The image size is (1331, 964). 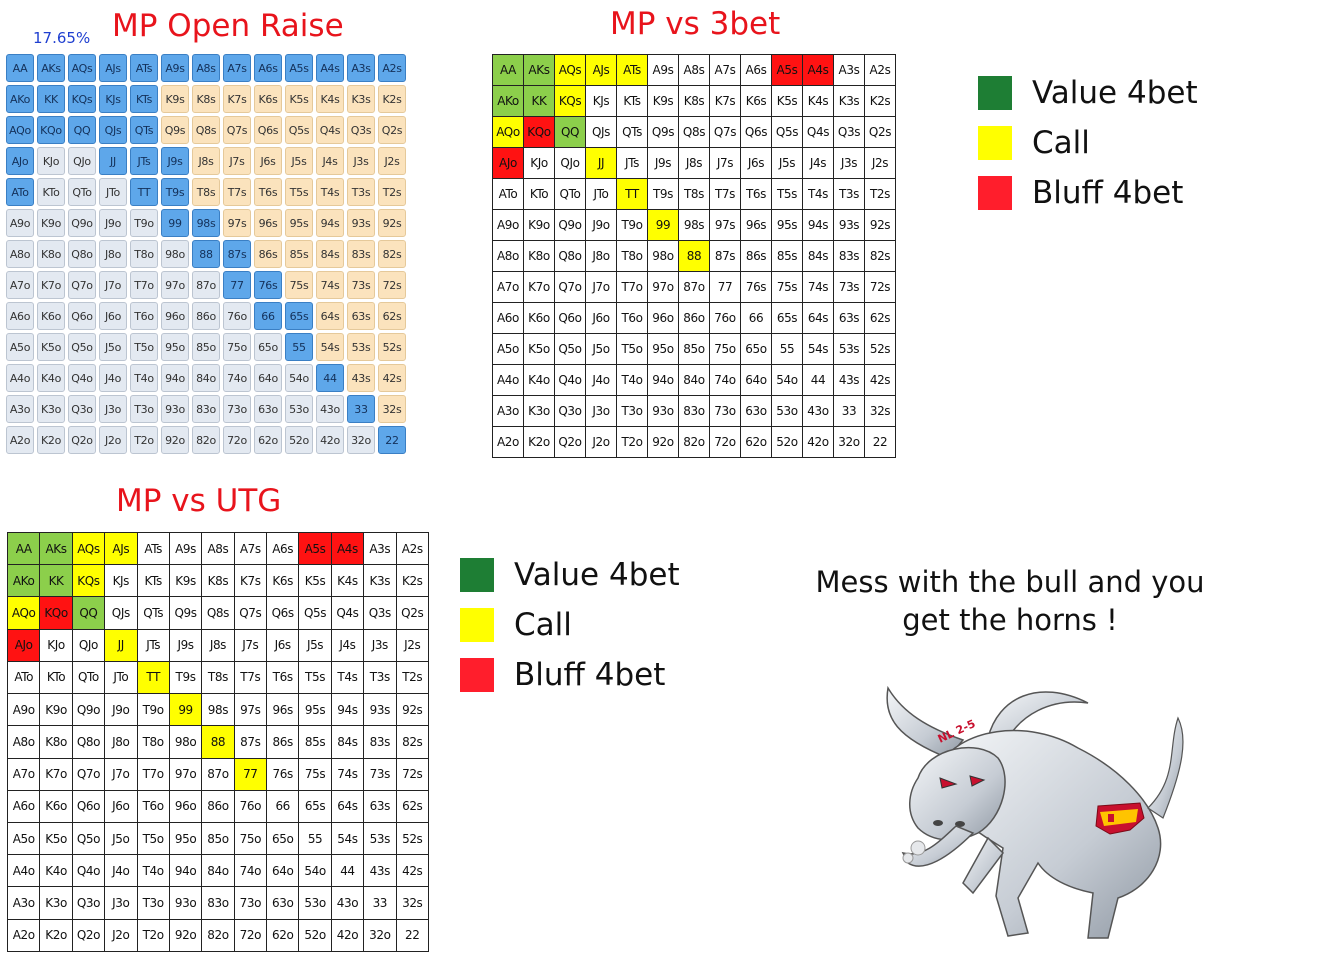 I want to click on range-cell: 33, so click(x=380, y=903).